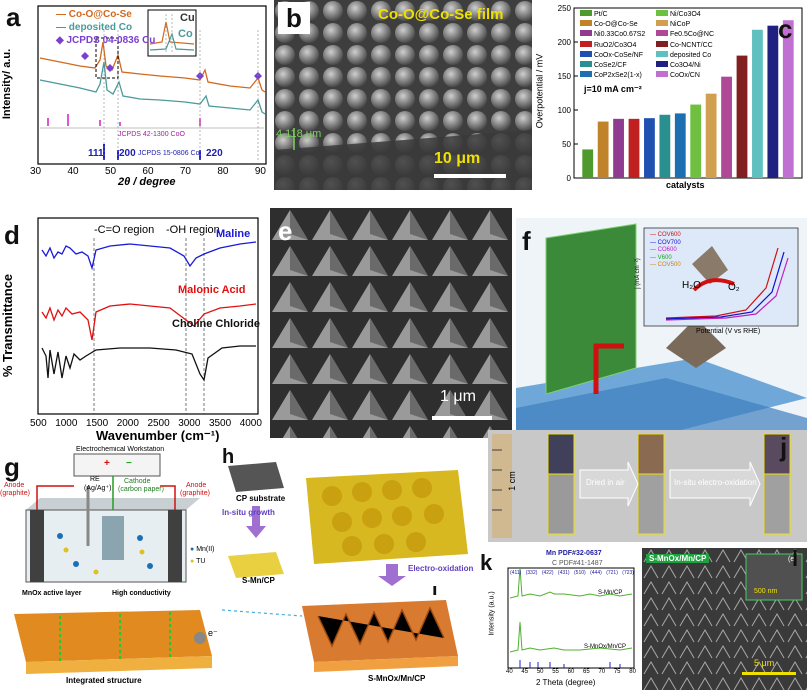  I want to click on panel-j-letter: j, so click(784, 447).